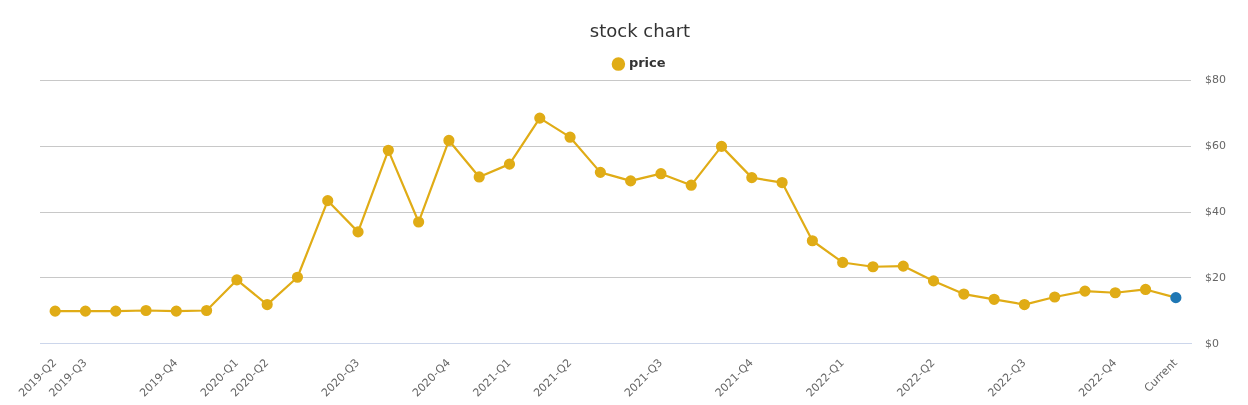 This screenshot has width=1248, height=405. What do you see at coordinates (1215, 277) in the screenshot?
I see `y-tick-label: $20` at bounding box center [1215, 277].